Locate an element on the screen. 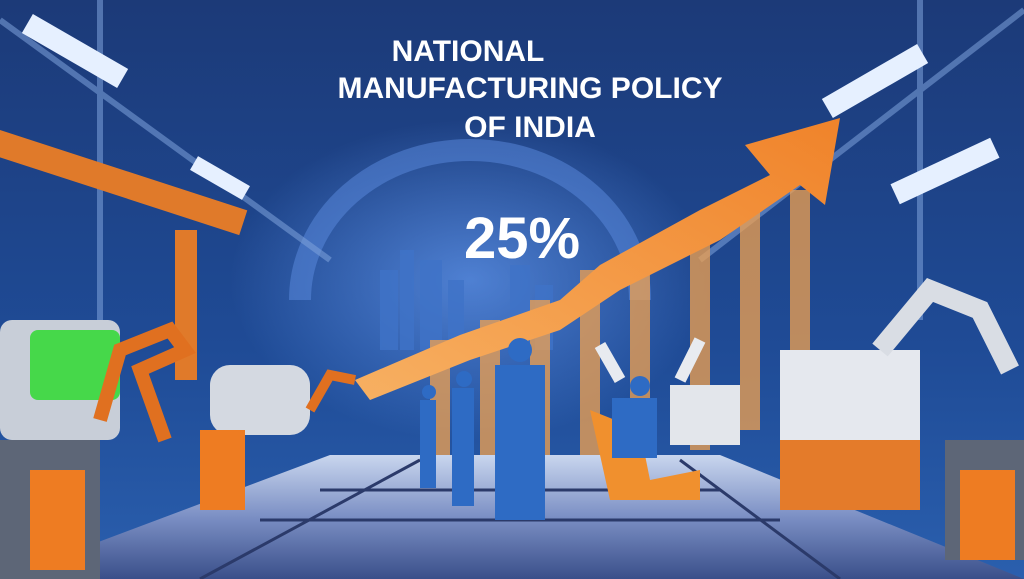 This screenshot has height=579, width=1024. title-line: OF INDIA is located at coordinates (530, 127).